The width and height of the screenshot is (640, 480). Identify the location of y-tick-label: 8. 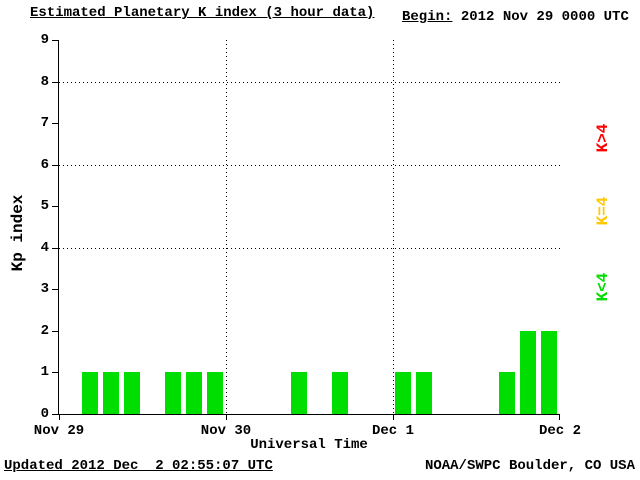
(44, 81).